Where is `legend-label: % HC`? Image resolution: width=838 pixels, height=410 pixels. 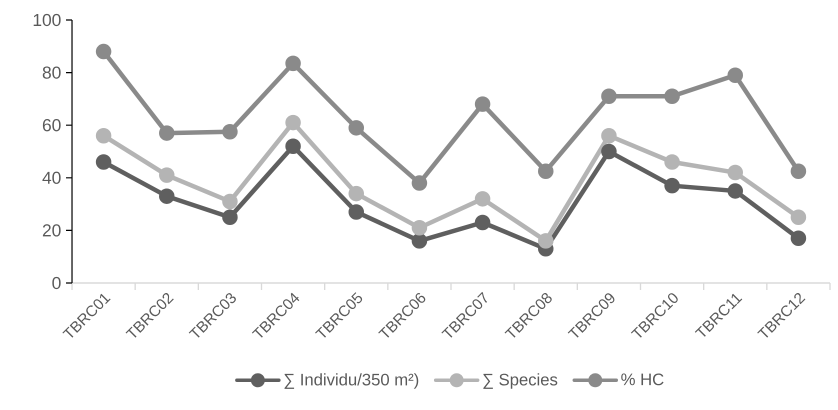
legend-label: % HC is located at coordinates (642, 379).